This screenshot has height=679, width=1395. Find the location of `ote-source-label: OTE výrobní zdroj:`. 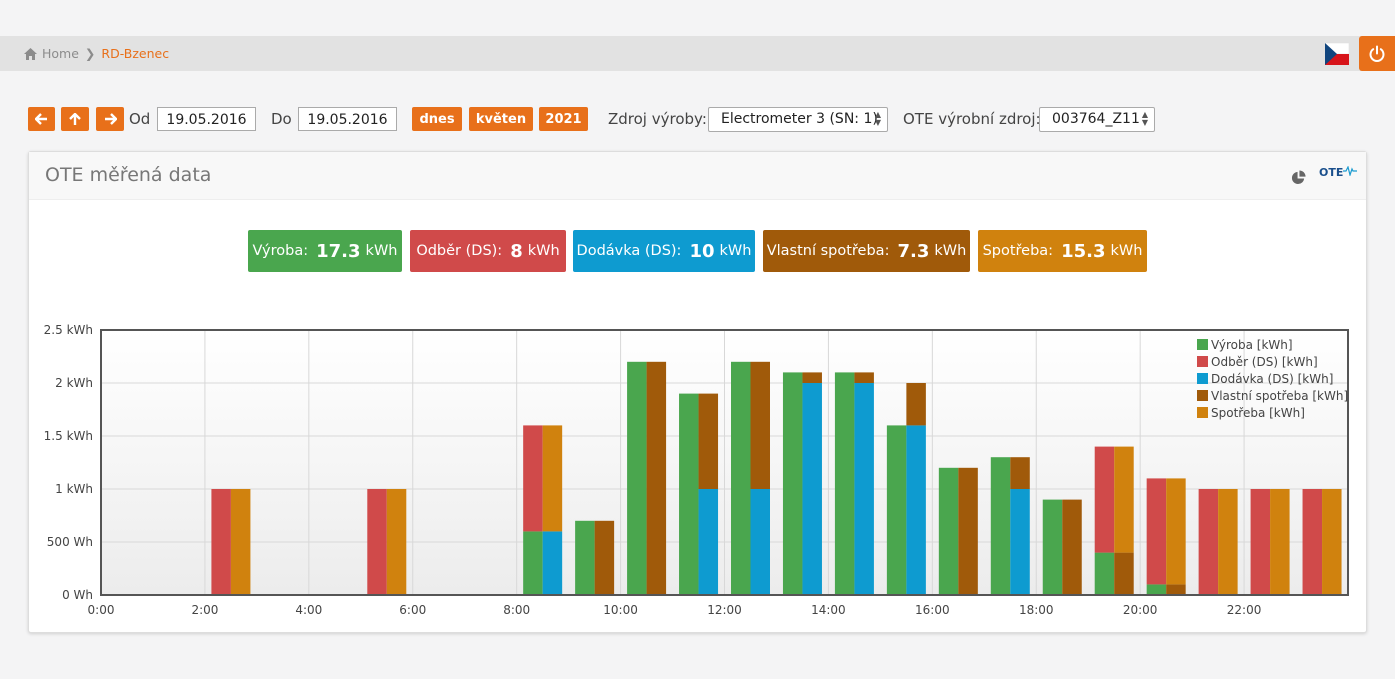

ote-source-label: OTE výrobní zdroj: is located at coordinates (972, 119).